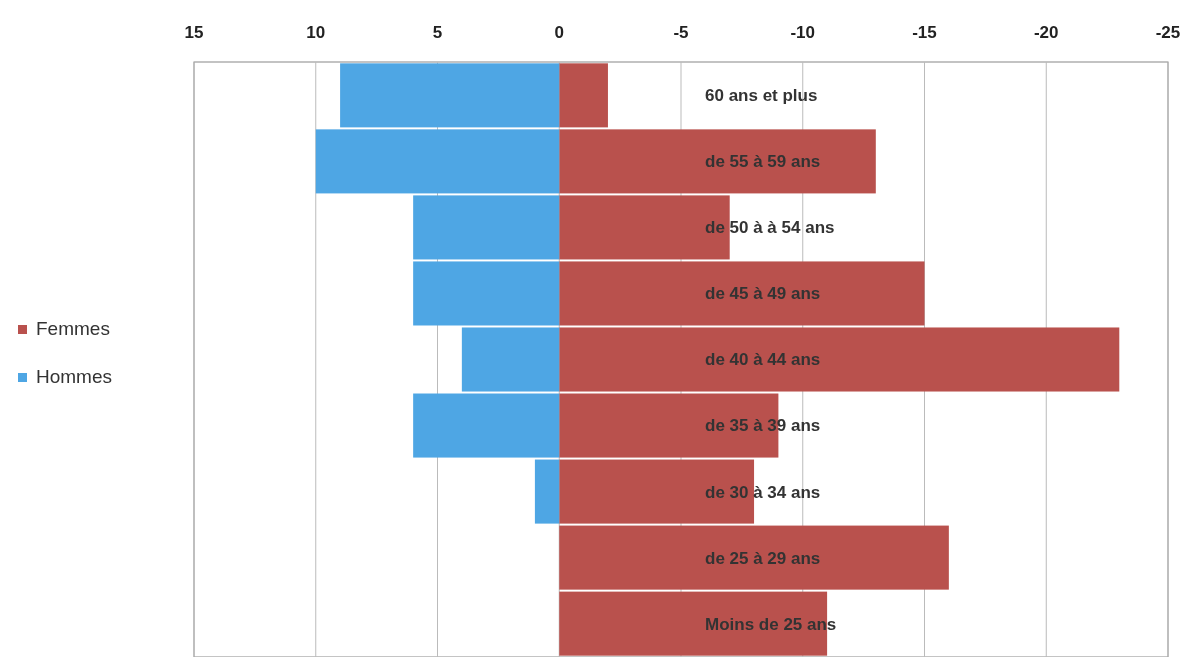 This screenshot has height=657, width=1188. What do you see at coordinates (194, 32) in the screenshot?
I see `x-tick-label: 15` at bounding box center [194, 32].